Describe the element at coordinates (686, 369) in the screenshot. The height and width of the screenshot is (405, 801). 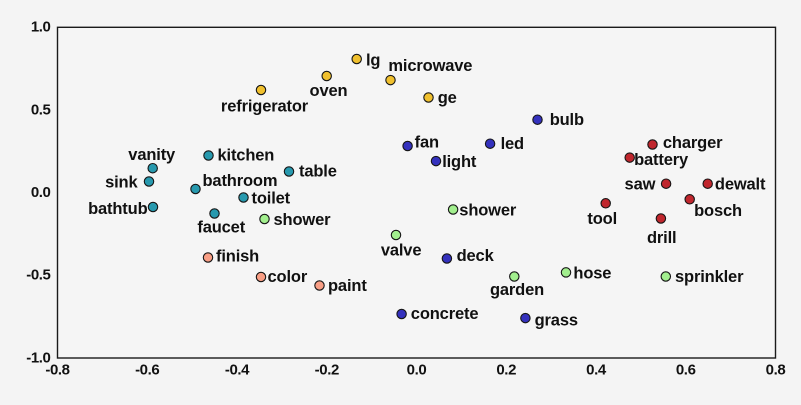
I see `svg-text: 0.6` at that location.